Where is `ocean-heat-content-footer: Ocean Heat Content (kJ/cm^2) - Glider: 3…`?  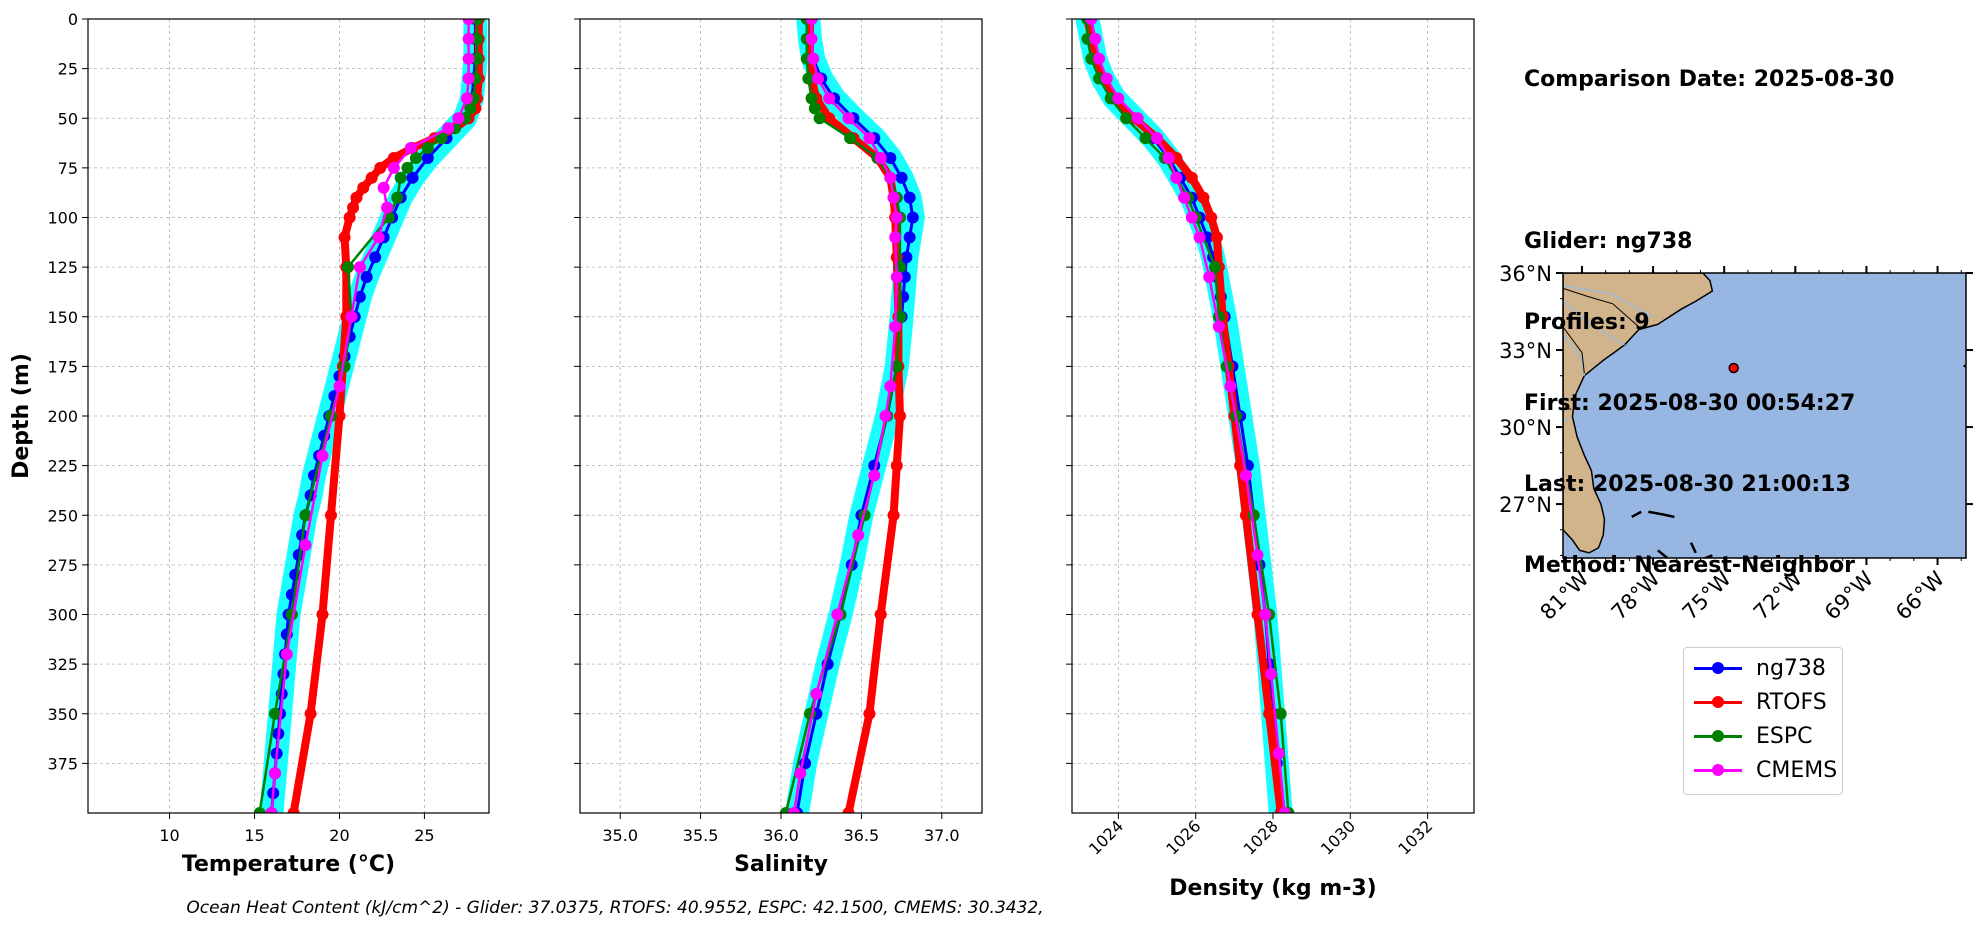
ocean-heat-content-footer: Ocean Heat Content (kJ/cm^2) - Glider: 3… is located at coordinates (615, 908).